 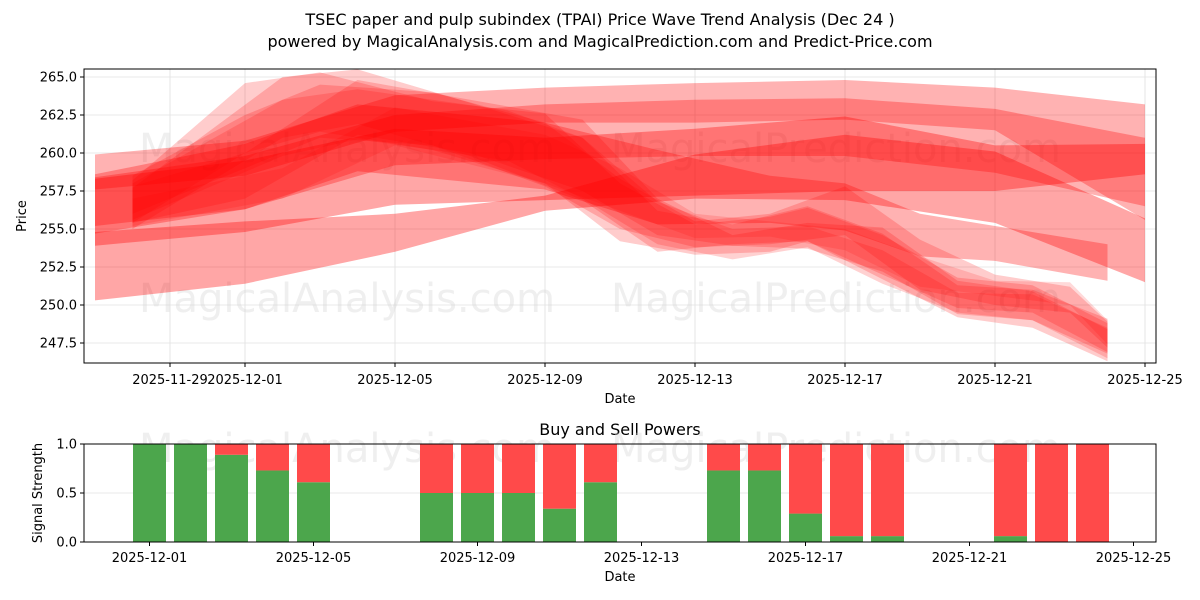 What do you see at coordinates (58, 154) in the screenshot?
I see `y-tick-label: 260.0` at bounding box center [58, 154].